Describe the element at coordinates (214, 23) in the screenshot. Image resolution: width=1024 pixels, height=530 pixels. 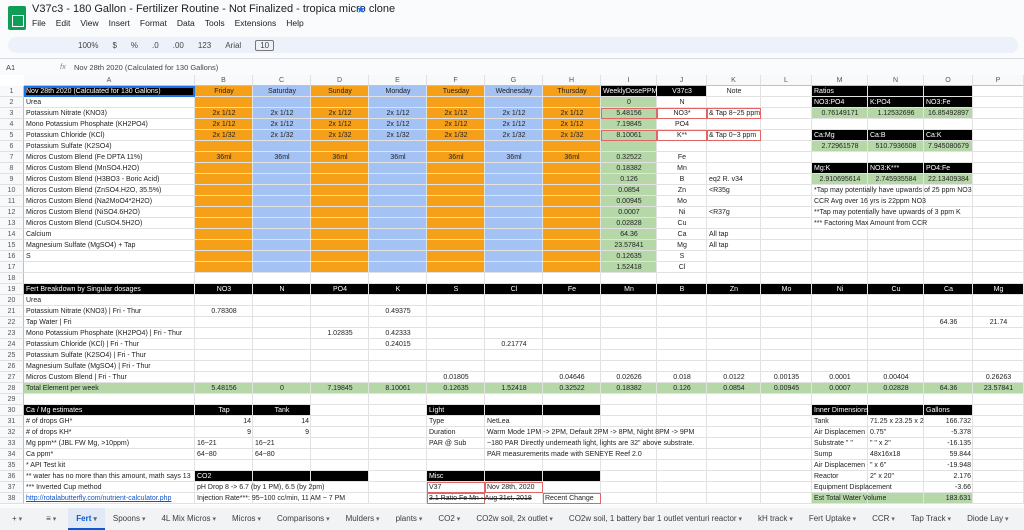
I see `menu-item: Tools` at that location.